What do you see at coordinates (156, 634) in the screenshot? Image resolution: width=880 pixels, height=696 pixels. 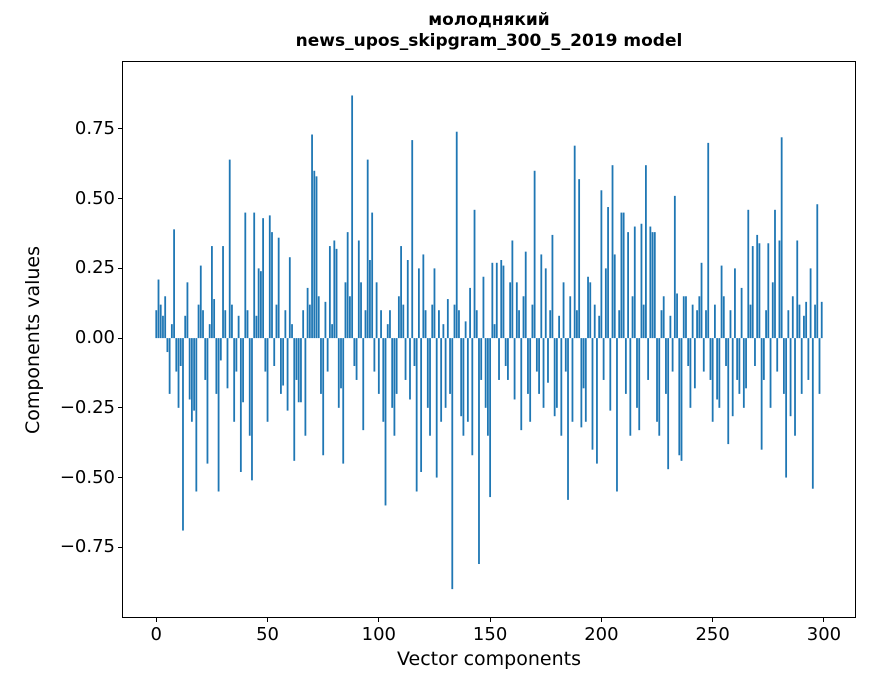 I see `x-tick-label: 0` at bounding box center [156, 634].